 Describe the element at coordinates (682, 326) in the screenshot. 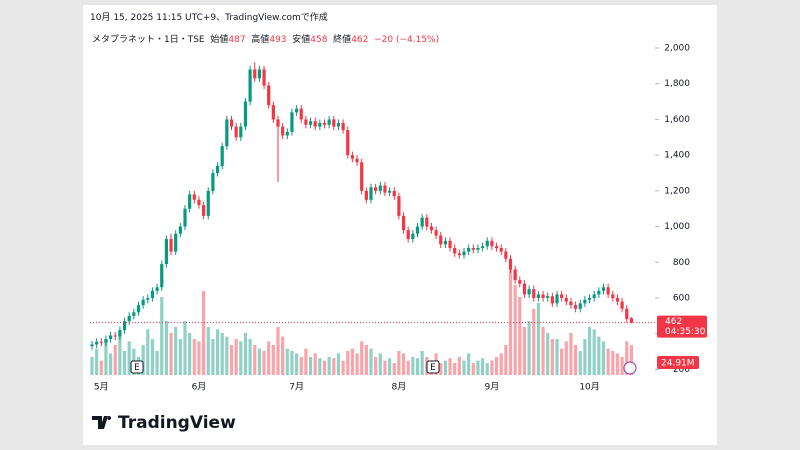

I see `price-tag` at that location.